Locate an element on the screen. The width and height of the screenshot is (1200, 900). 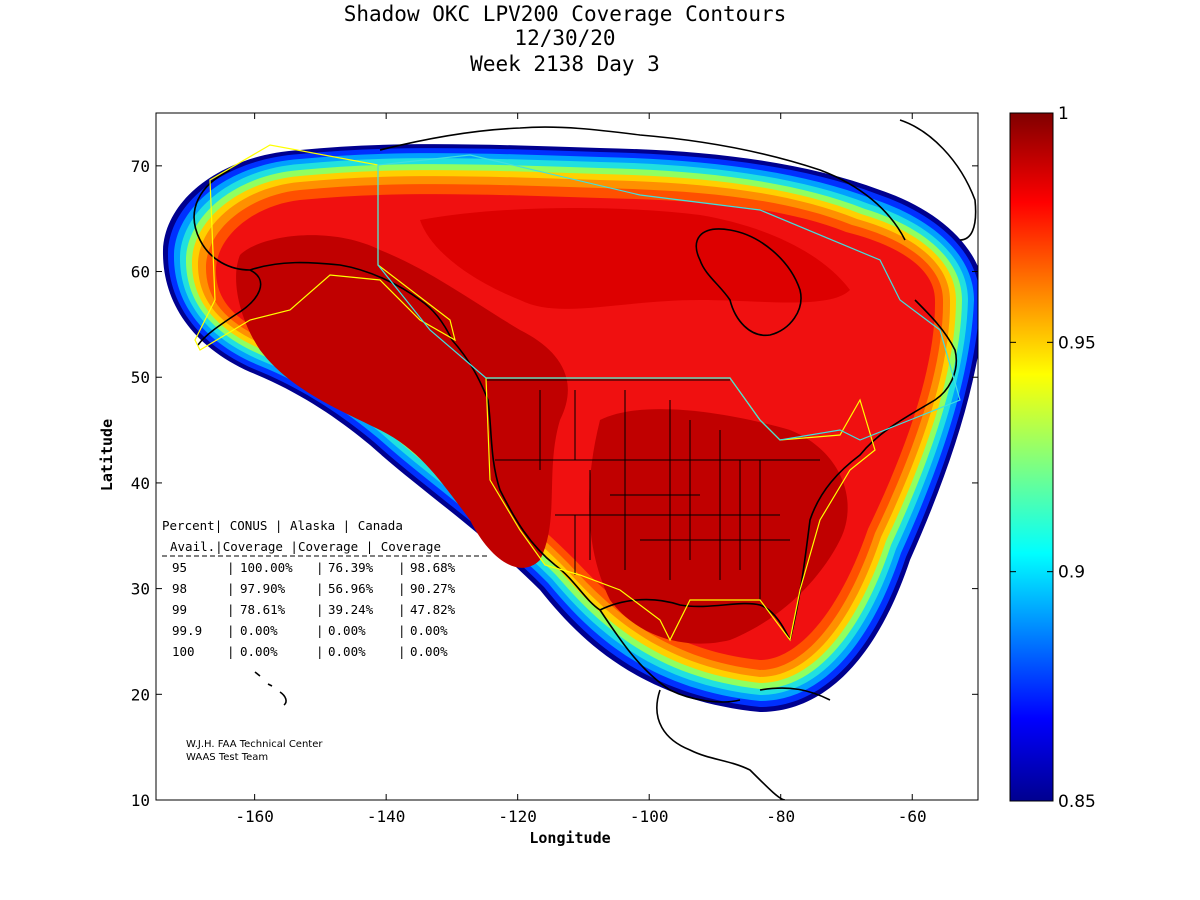
x-axis-label: Longitude is located at coordinates (569, 838).